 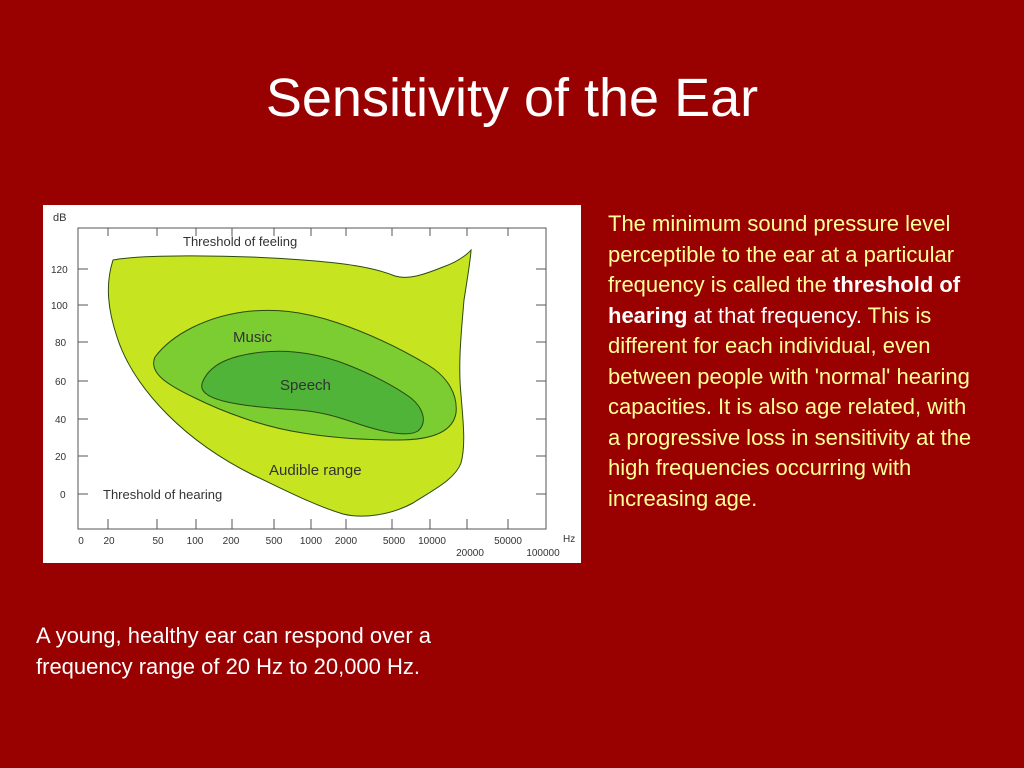 What do you see at coordinates (543, 553) in the screenshot?
I see `x-tick-label: 100000` at bounding box center [543, 553].